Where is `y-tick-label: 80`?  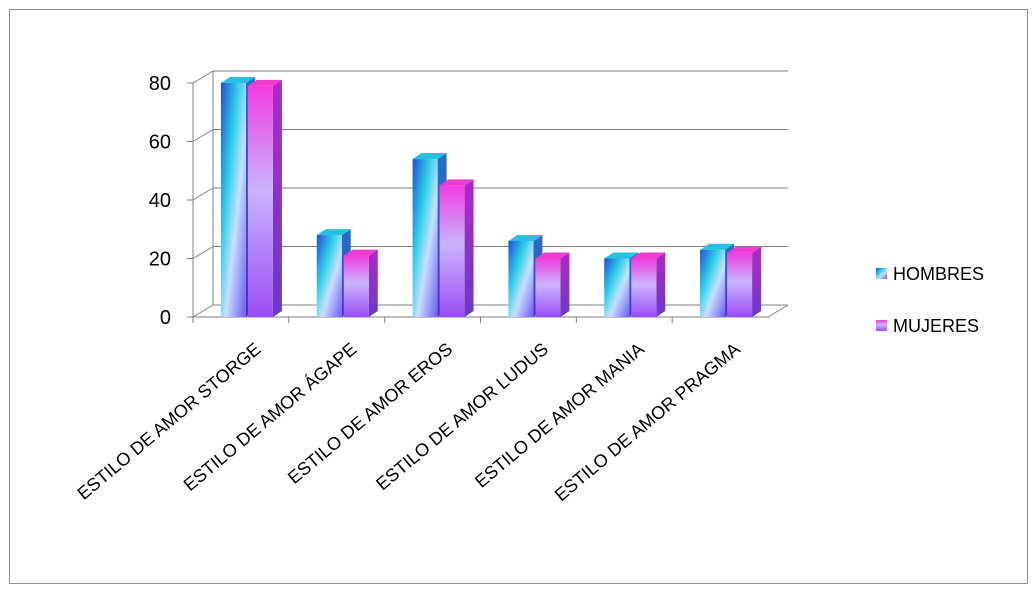
y-tick-label: 80 is located at coordinates (160, 84).